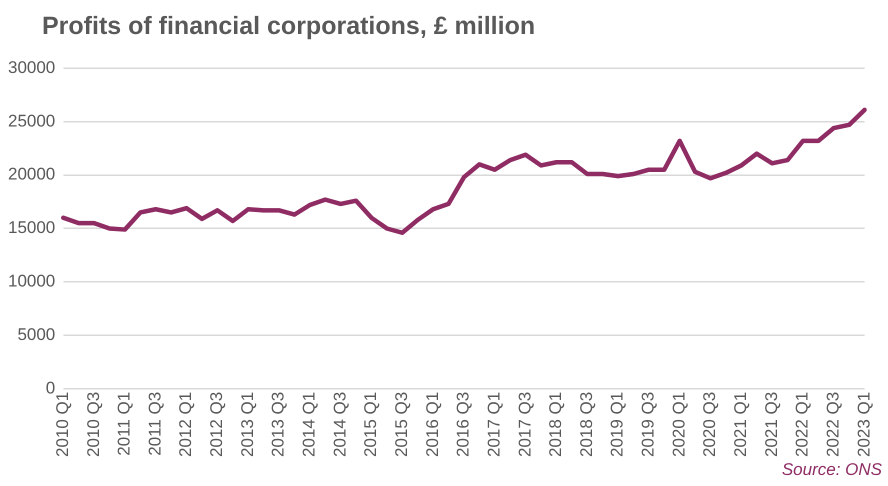 This screenshot has height=486, width=888. What do you see at coordinates (36, 334) in the screenshot?
I see `y-tick-label: 5000` at bounding box center [36, 334].